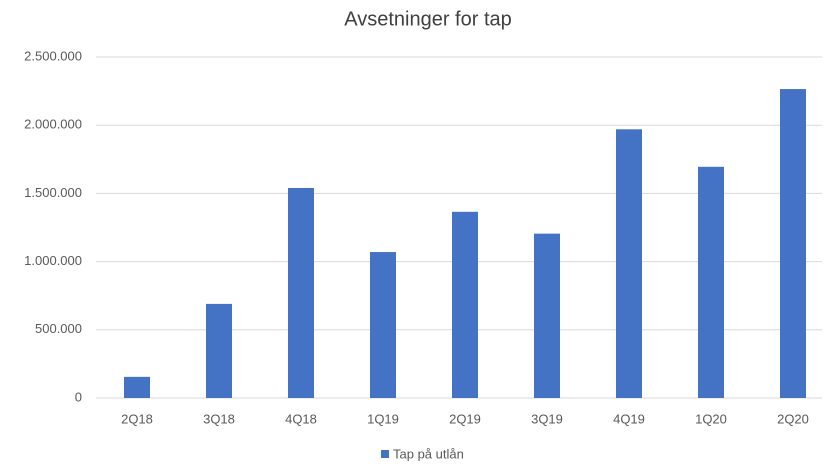 This screenshot has height=466, width=824. Describe the element at coordinates (137, 418) in the screenshot. I see `x-tick-label: 2Q18` at that location.